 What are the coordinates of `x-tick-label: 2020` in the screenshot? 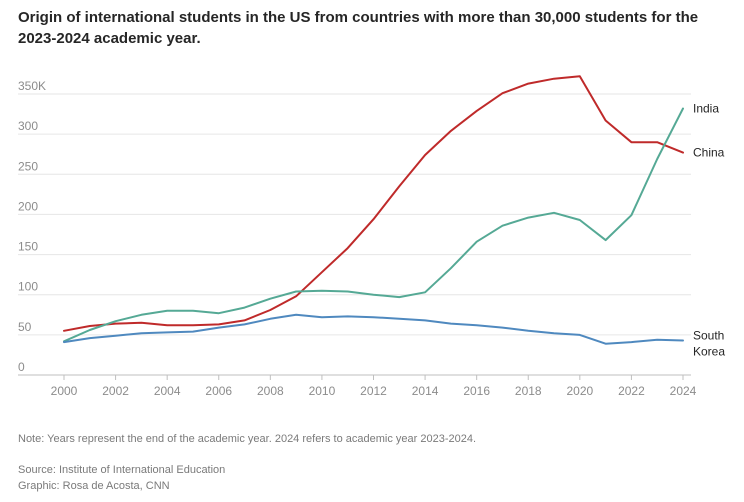 It's located at (579, 391).